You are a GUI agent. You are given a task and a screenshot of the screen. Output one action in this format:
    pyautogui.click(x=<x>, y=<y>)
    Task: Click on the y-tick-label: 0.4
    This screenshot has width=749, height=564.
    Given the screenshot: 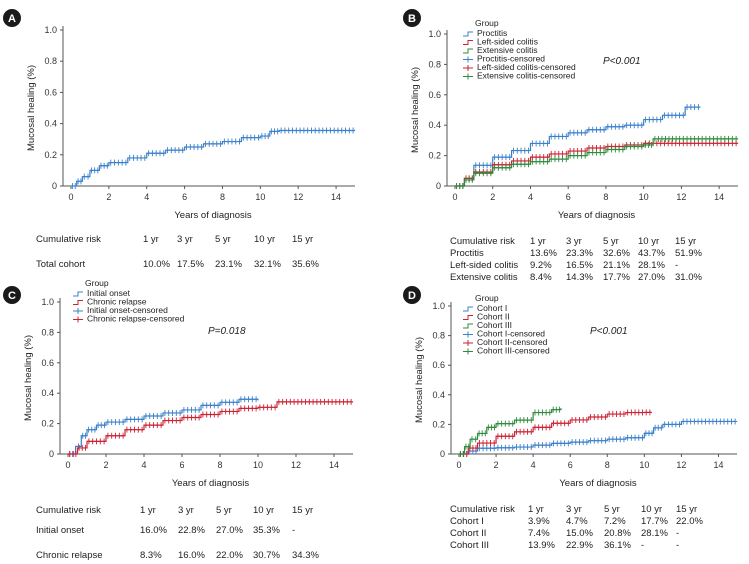 What is the action you would take?
    pyautogui.click(x=50, y=124)
    